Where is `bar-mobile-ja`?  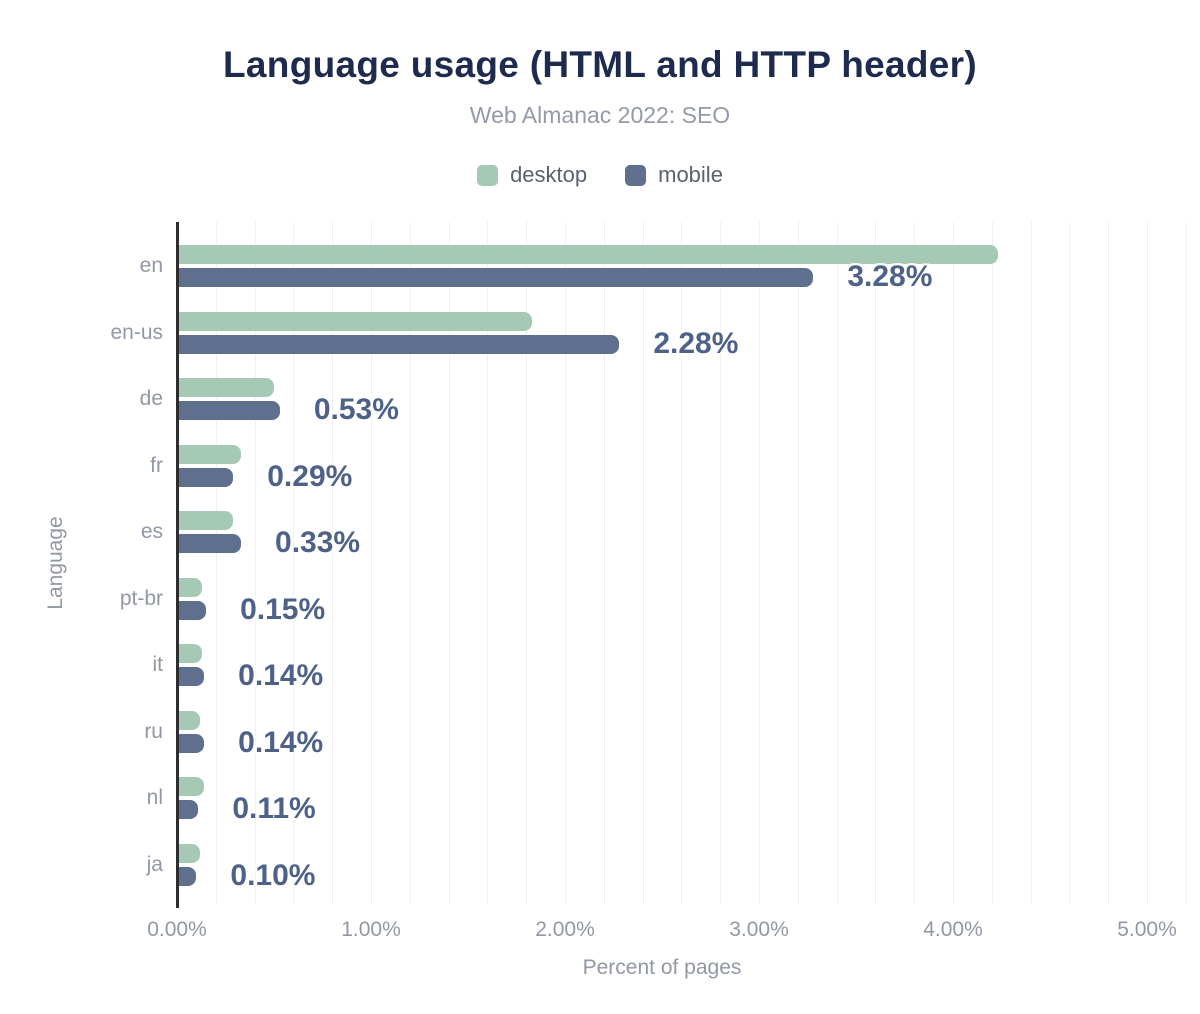 bar-mobile-ja is located at coordinates (188, 876).